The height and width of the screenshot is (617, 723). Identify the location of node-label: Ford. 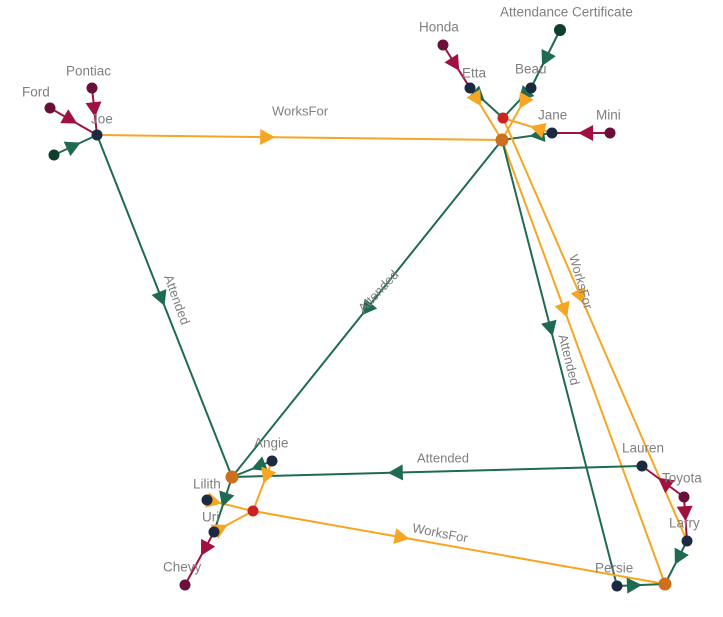
(36, 92).